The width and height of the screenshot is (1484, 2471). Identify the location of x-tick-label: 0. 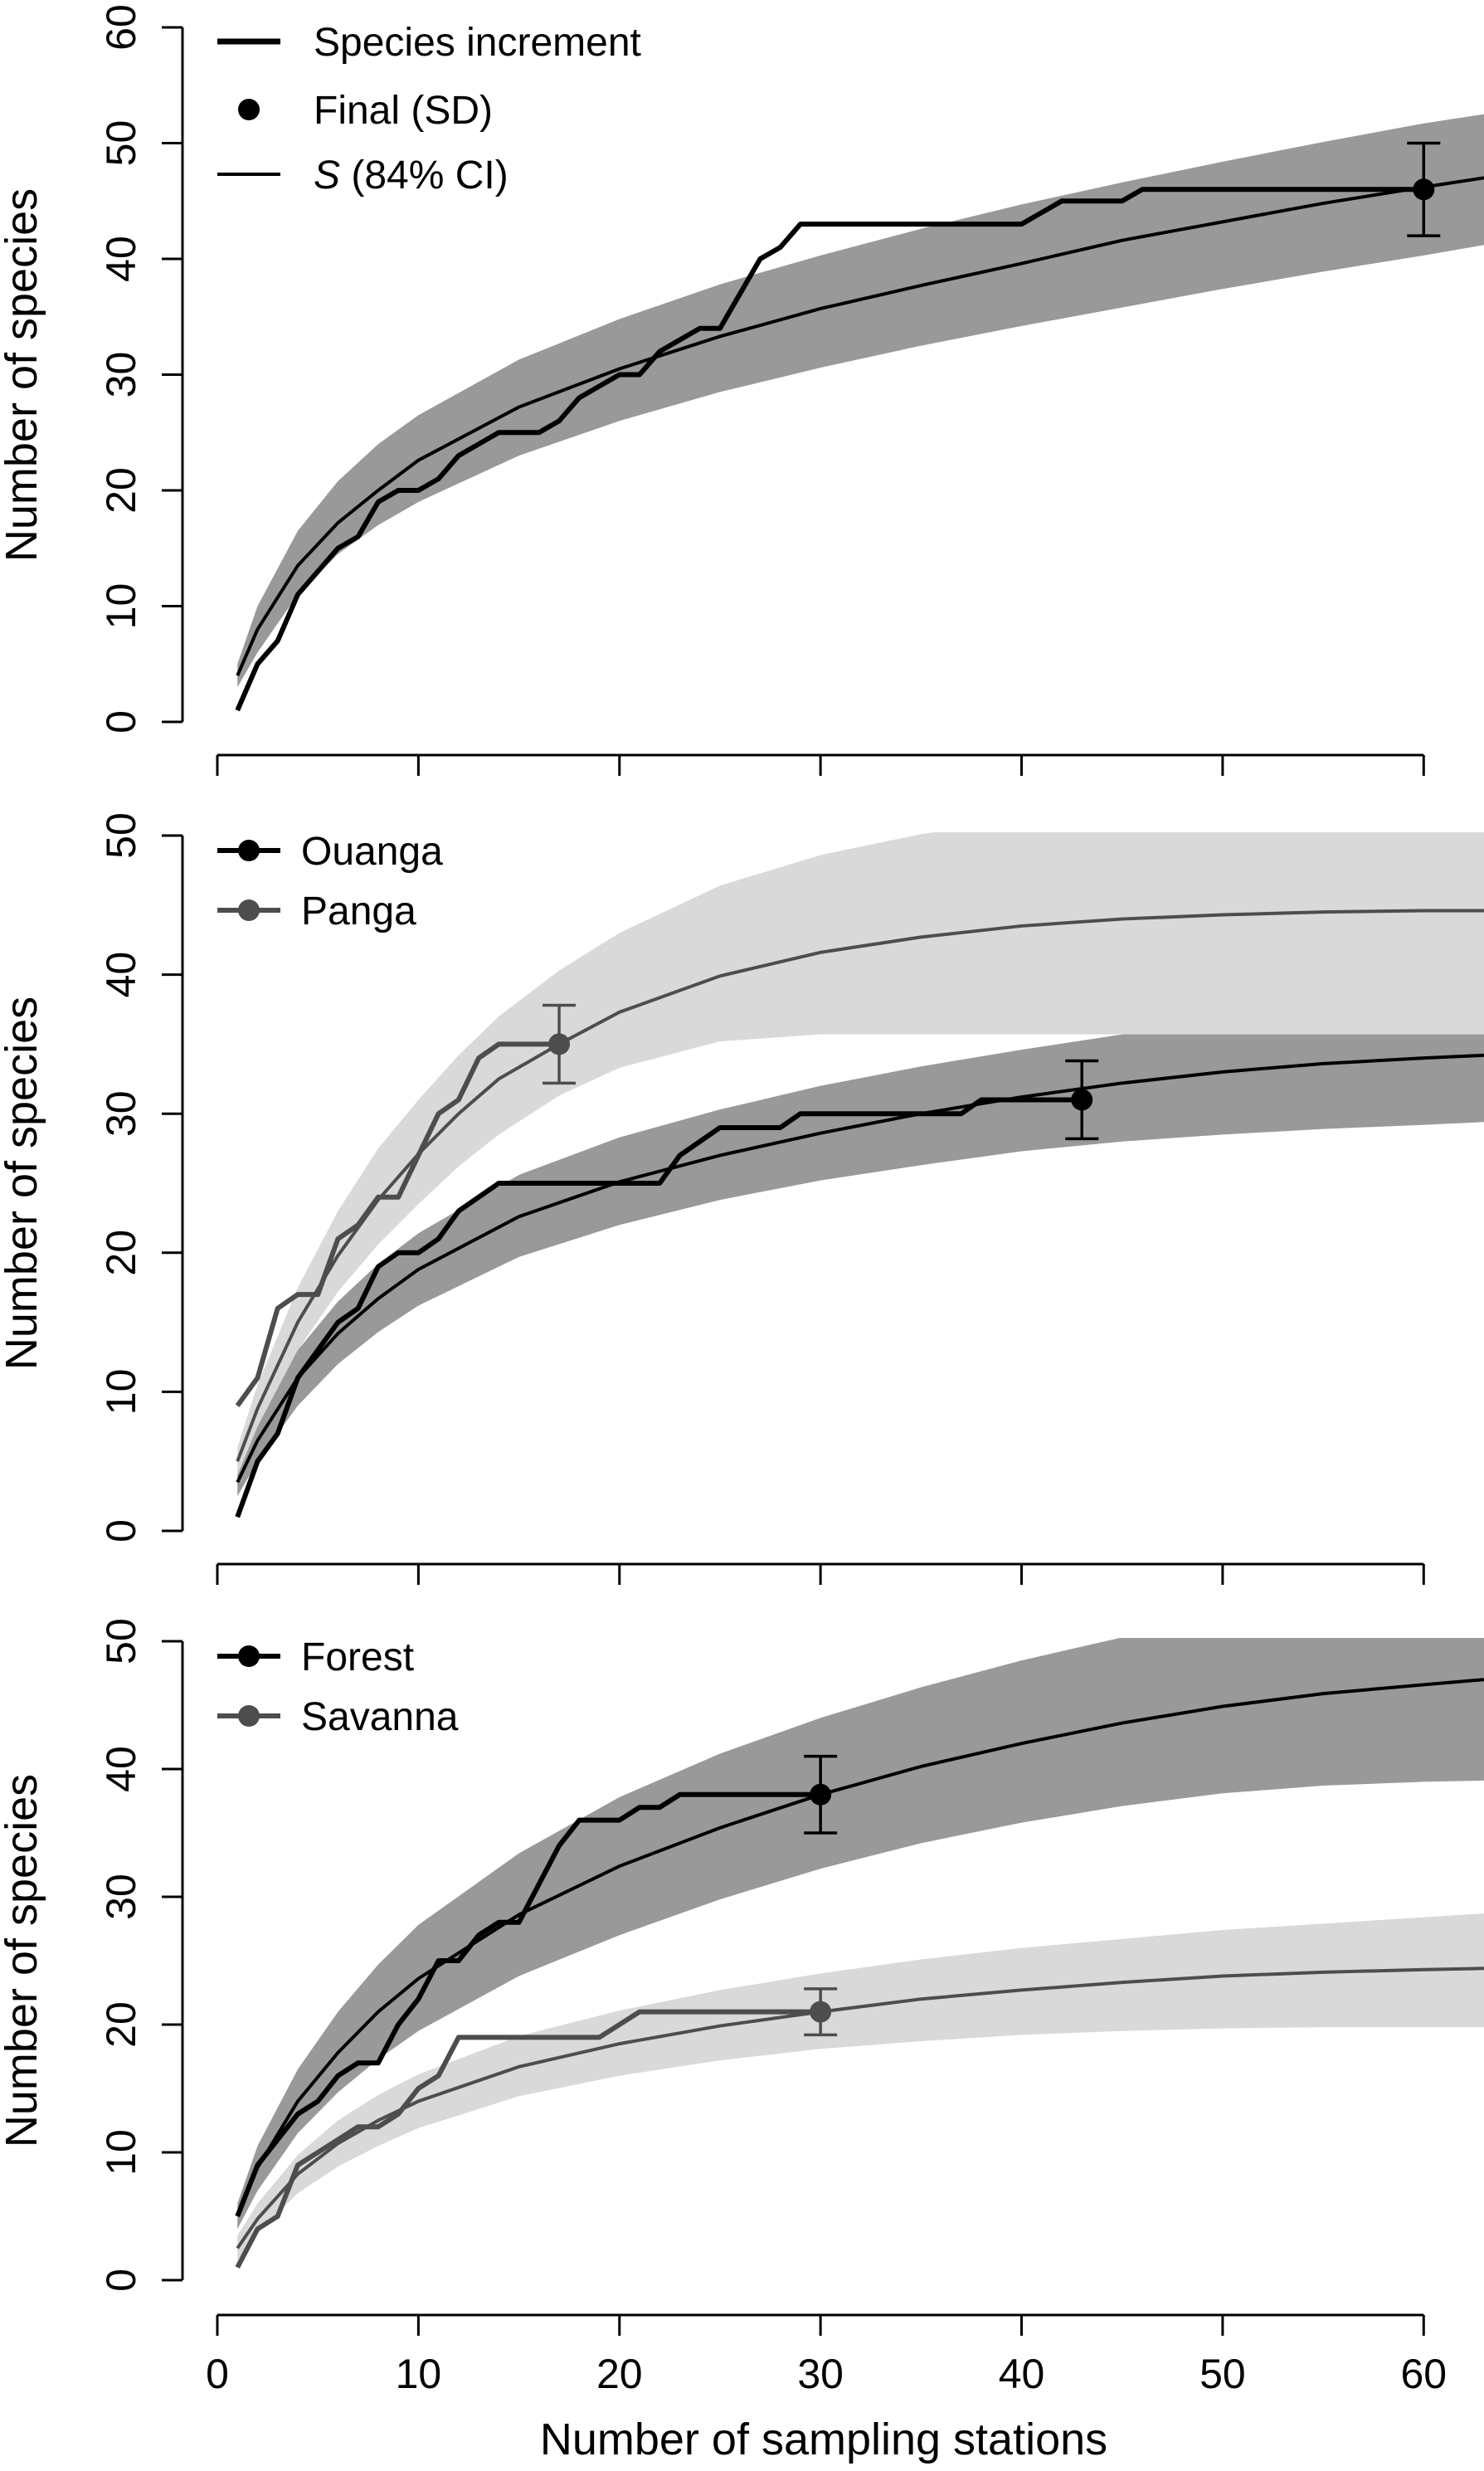
(217, 2374).